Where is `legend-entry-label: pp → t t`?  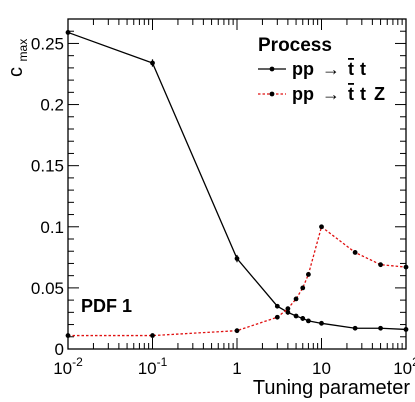
legend-entry-label: pp → t t is located at coordinates (329, 69).